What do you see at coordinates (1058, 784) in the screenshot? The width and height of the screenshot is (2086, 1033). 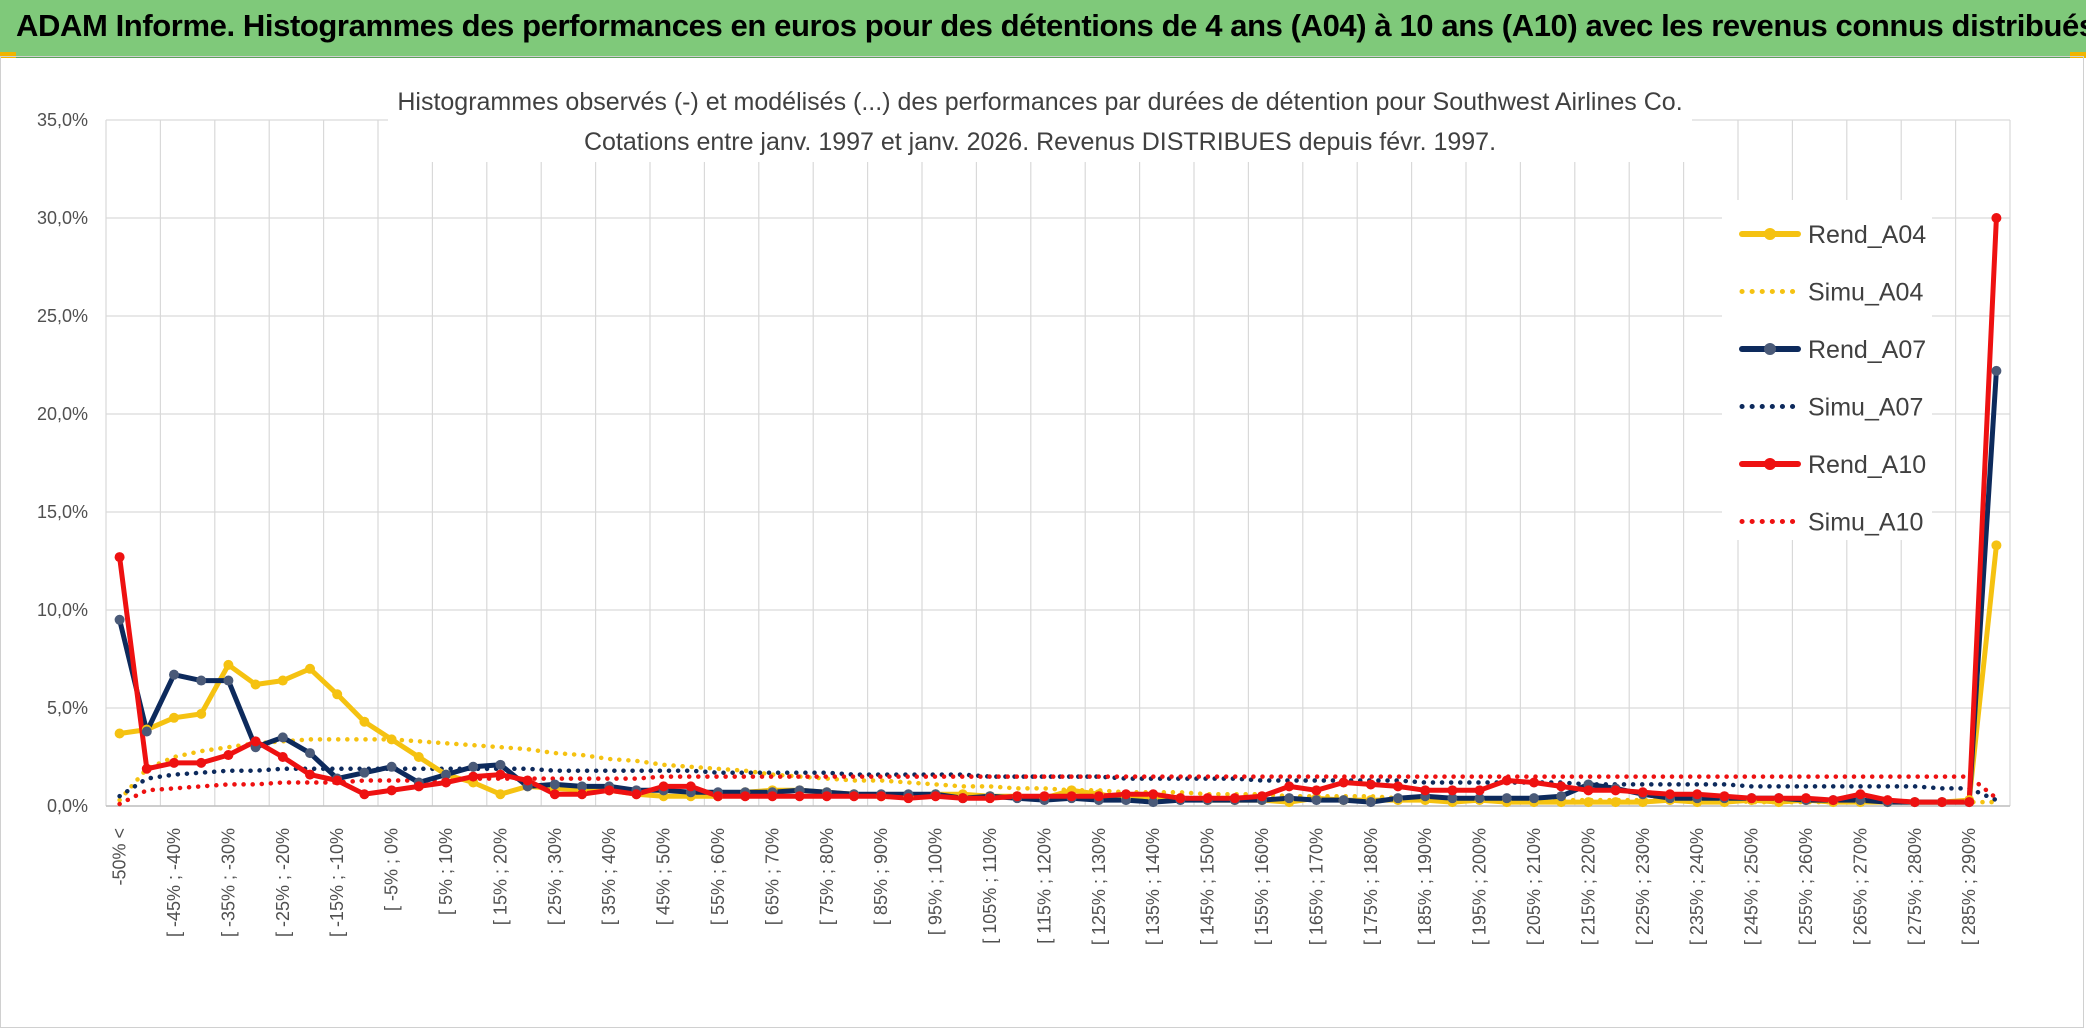 I see `series-line-simu-a07` at bounding box center [1058, 784].